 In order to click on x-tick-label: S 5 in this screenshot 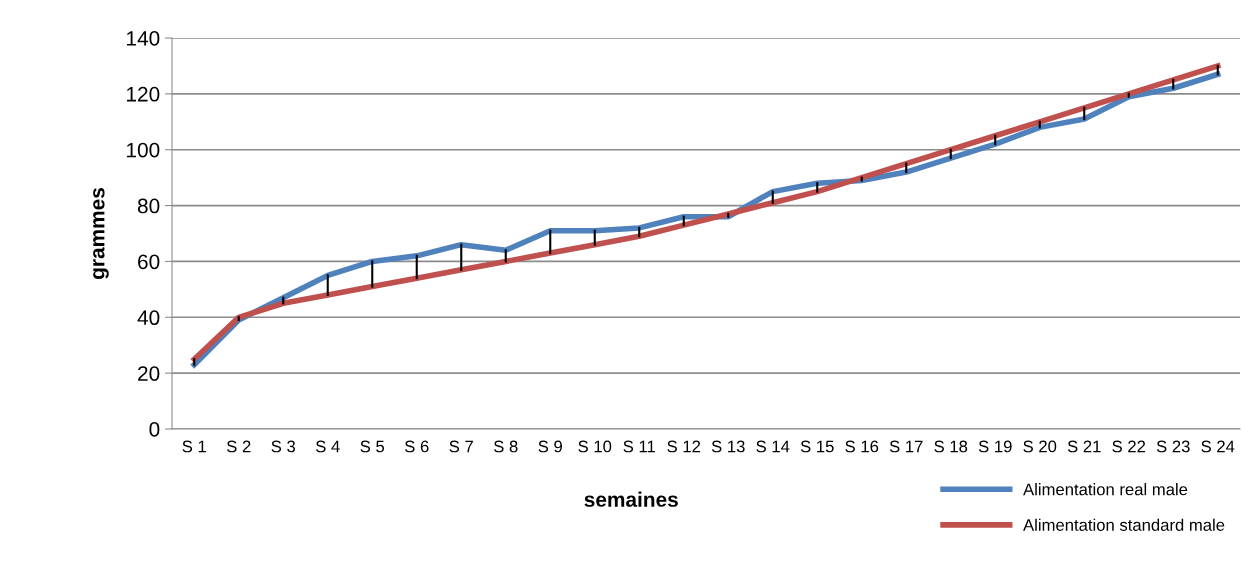, I will do `click(372, 446)`.